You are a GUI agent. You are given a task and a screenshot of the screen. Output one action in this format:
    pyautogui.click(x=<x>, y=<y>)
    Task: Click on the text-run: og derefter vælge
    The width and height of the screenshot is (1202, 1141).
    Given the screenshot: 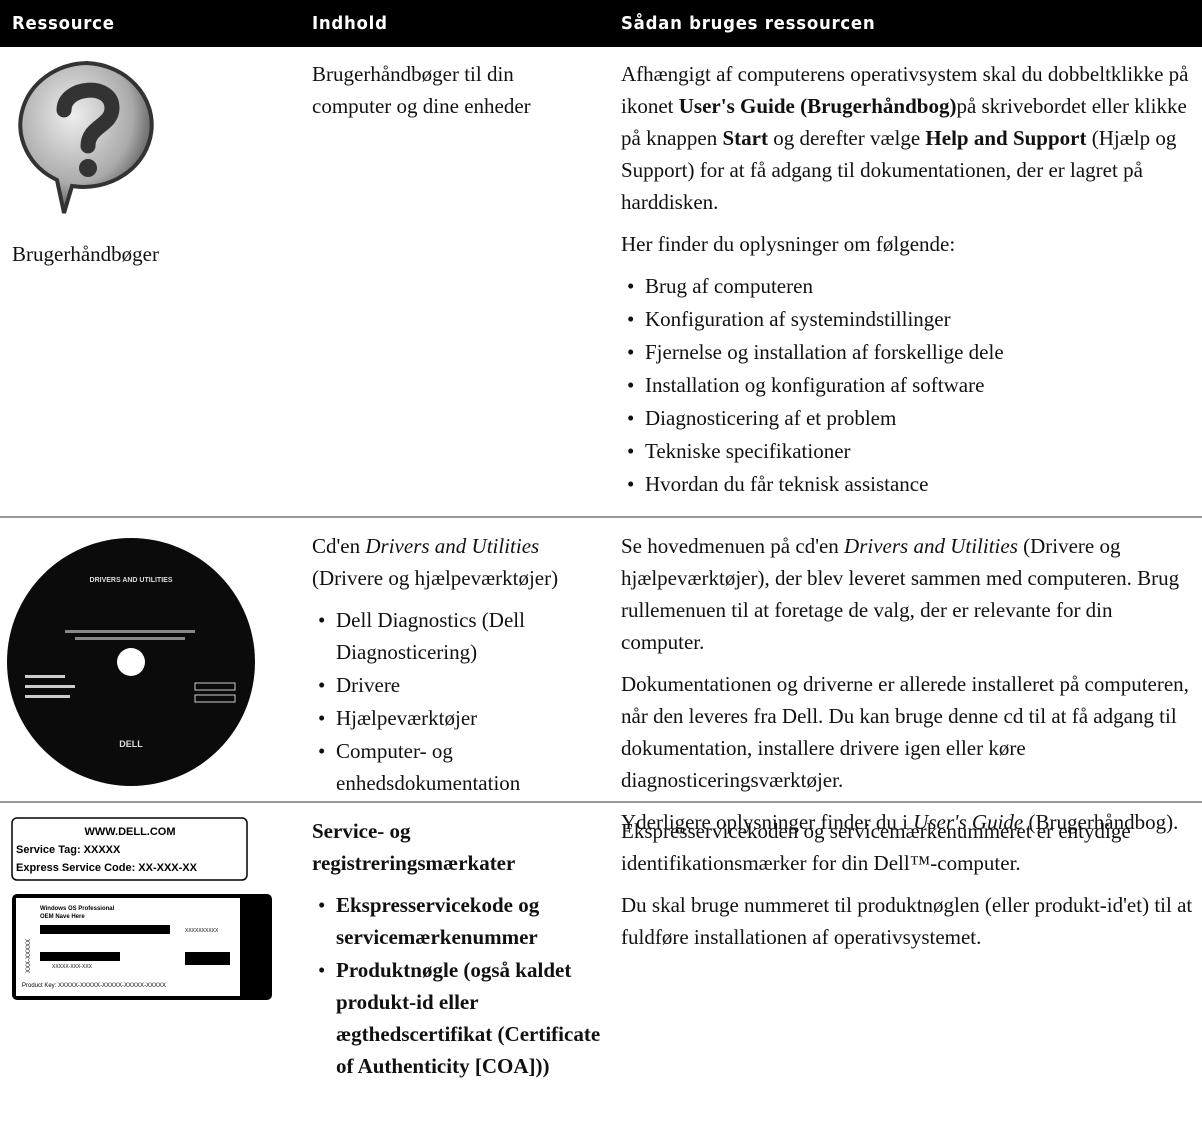 What is the action you would take?
    pyautogui.click(x=846, y=138)
    